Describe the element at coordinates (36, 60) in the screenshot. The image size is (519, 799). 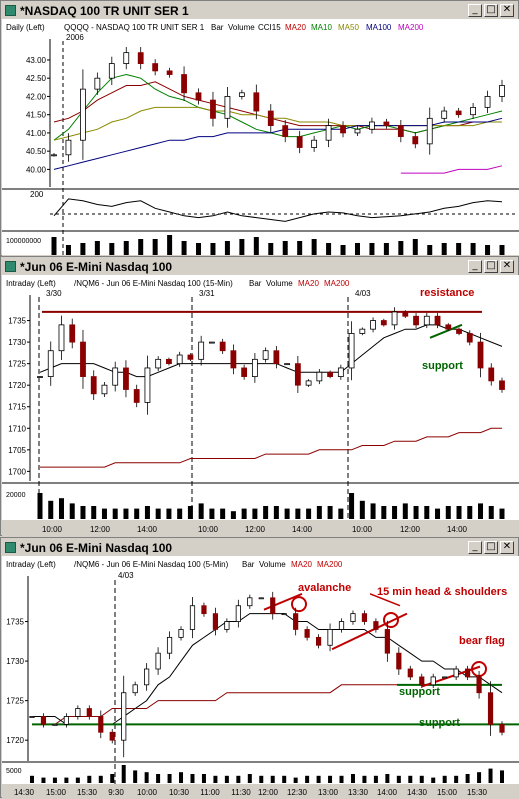
I see `y-axis-label: 43.00` at that location.